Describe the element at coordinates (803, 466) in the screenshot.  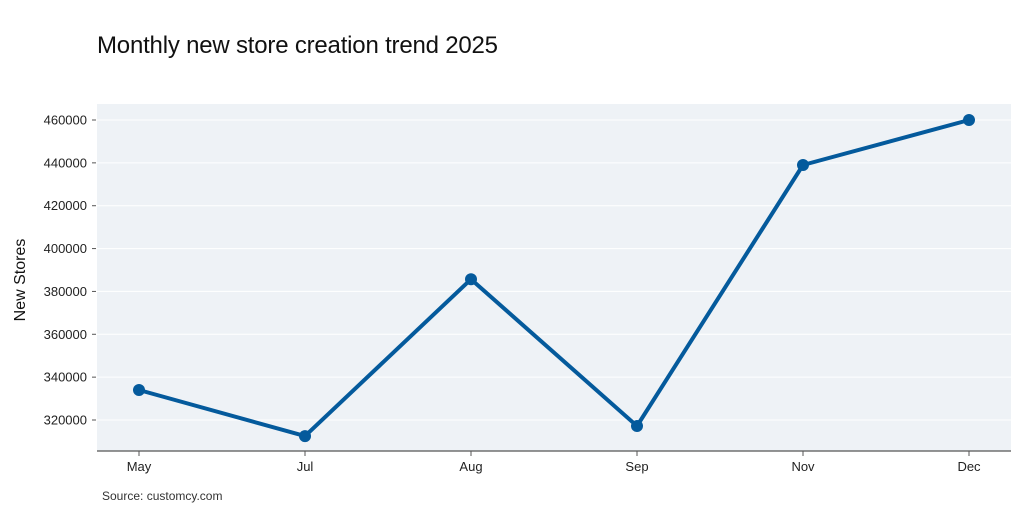
I see `x-tick-label: Nov` at that location.